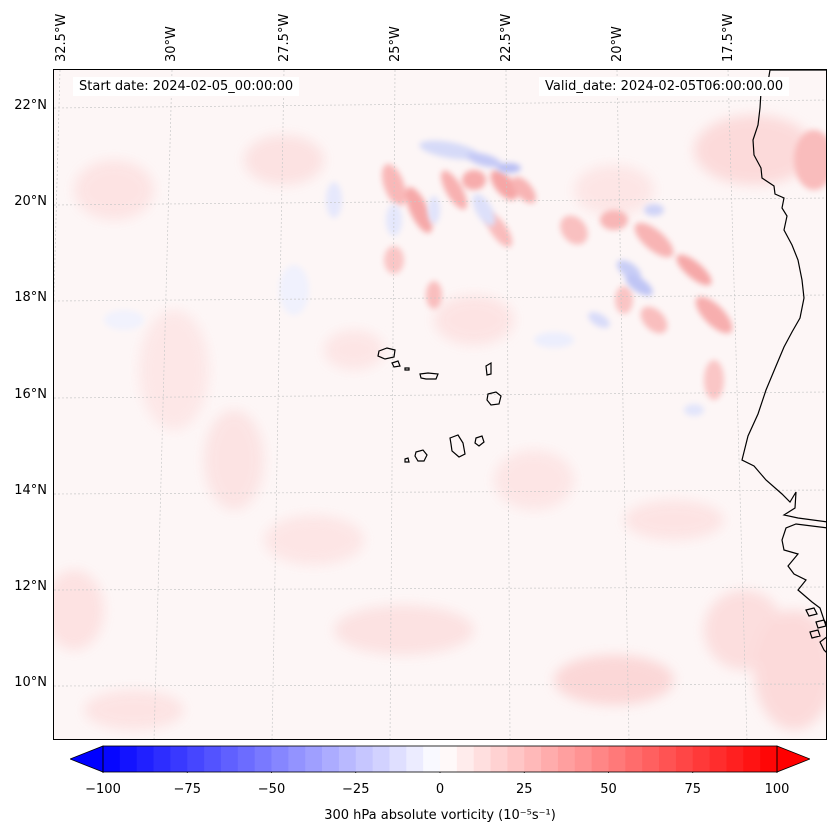  Describe the element at coordinates (822, 644) in the screenshot. I see `coast-guinea` at that location.